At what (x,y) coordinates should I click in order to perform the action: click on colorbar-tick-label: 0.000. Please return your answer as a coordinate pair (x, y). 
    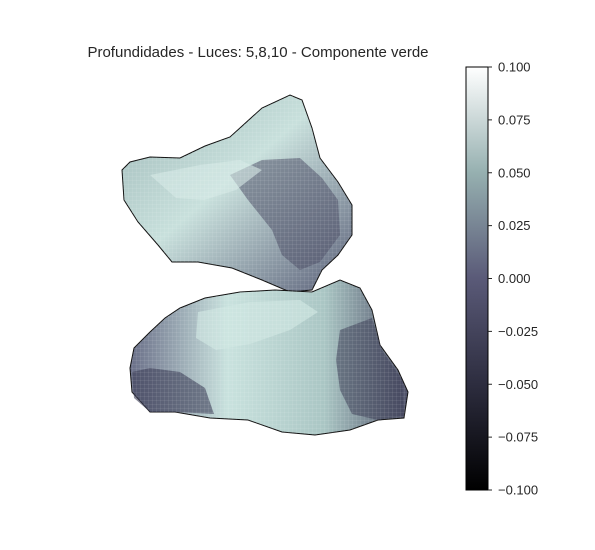
    Looking at the image, I should click on (514, 278).